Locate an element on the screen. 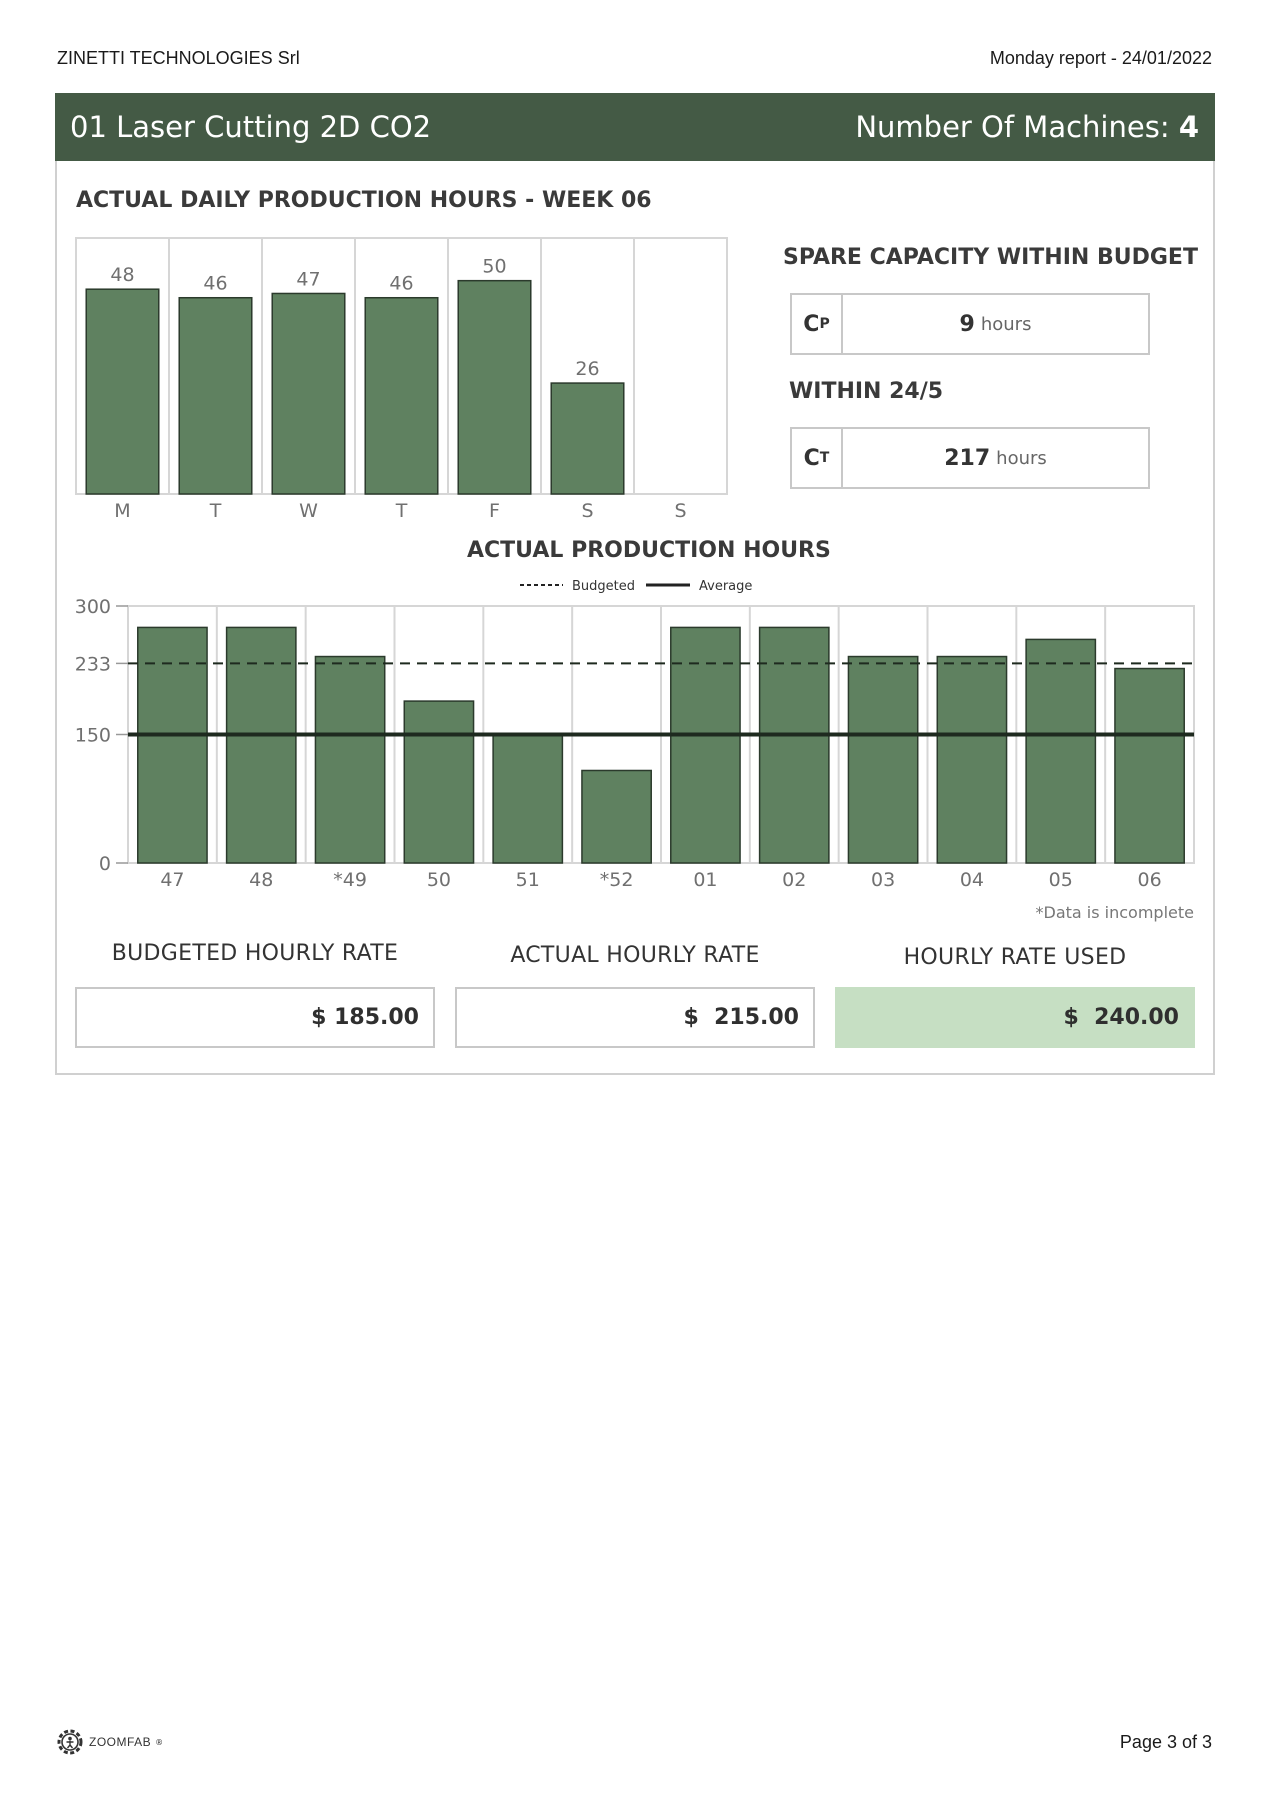  ct-value-number: 217 is located at coordinates (967, 458).